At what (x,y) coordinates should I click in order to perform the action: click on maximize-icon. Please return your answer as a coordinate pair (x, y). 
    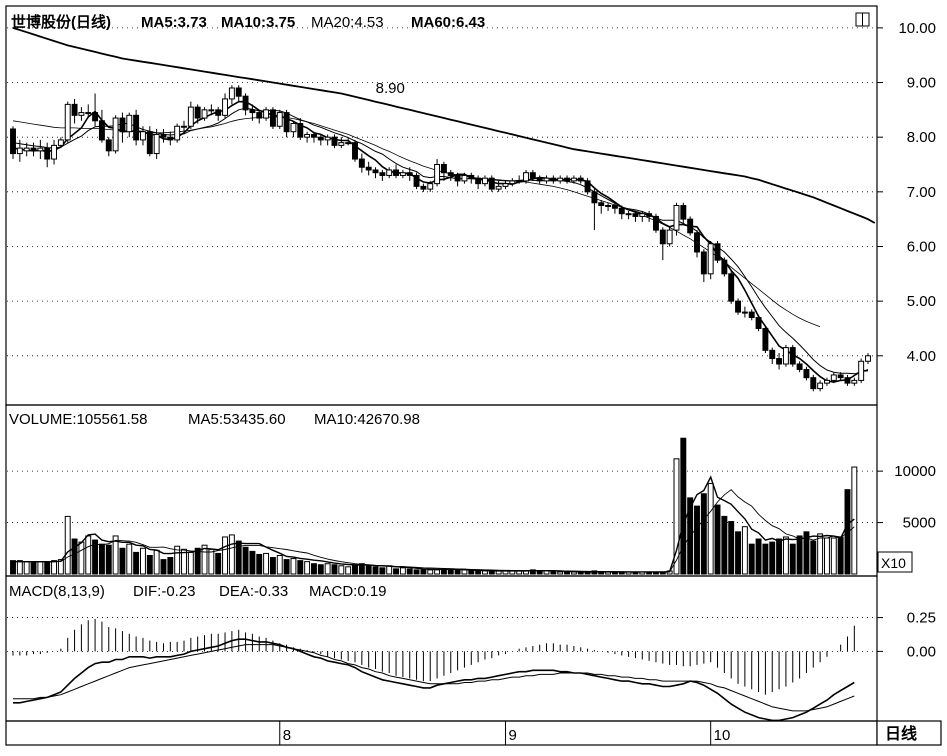
    Looking at the image, I should click on (862, 19).